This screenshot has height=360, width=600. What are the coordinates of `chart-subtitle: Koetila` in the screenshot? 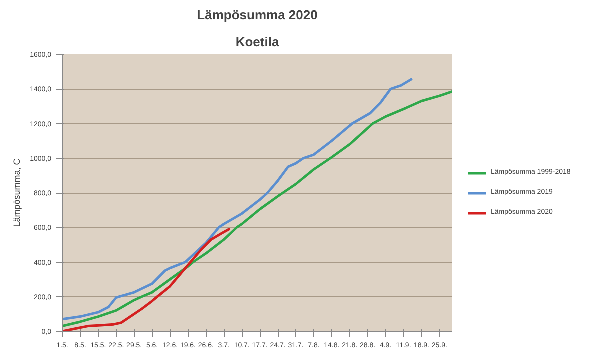 It's located at (258, 42).